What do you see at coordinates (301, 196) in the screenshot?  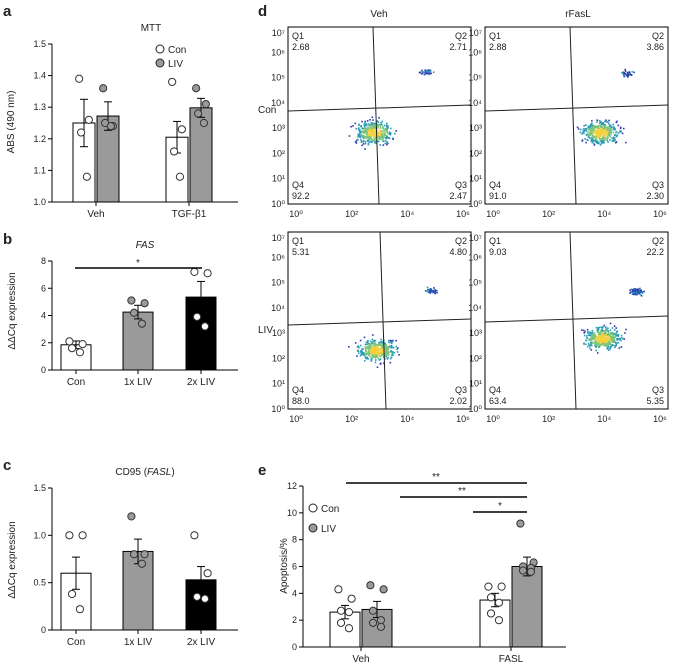 I see `quadrant-value: 92.2` at bounding box center [301, 196].